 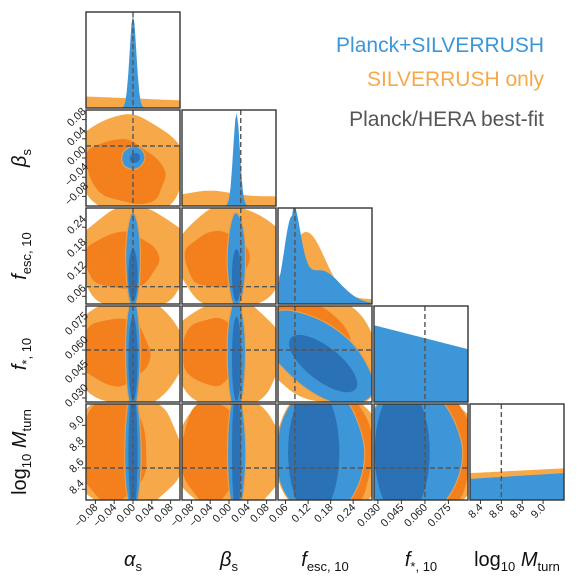 What do you see at coordinates (77, 225) in the screenshot?
I see `y-tick-label: 0.24` at bounding box center [77, 225].